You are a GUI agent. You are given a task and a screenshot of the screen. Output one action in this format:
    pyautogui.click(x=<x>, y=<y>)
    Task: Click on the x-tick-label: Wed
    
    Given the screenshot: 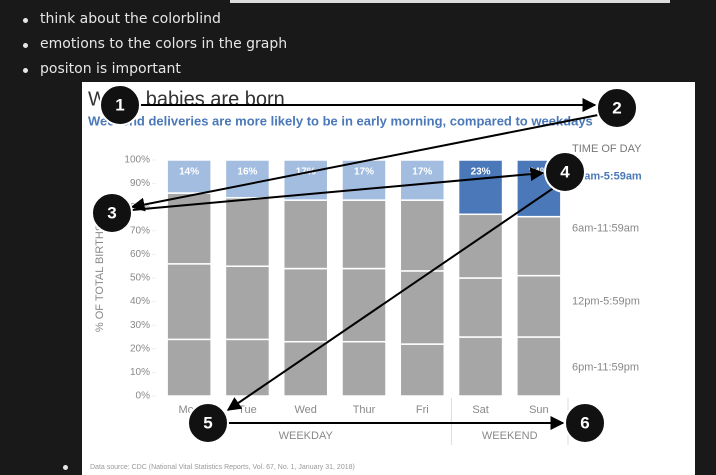 What is the action you would take?
    pyautogui.click(x=306, y=410)
    